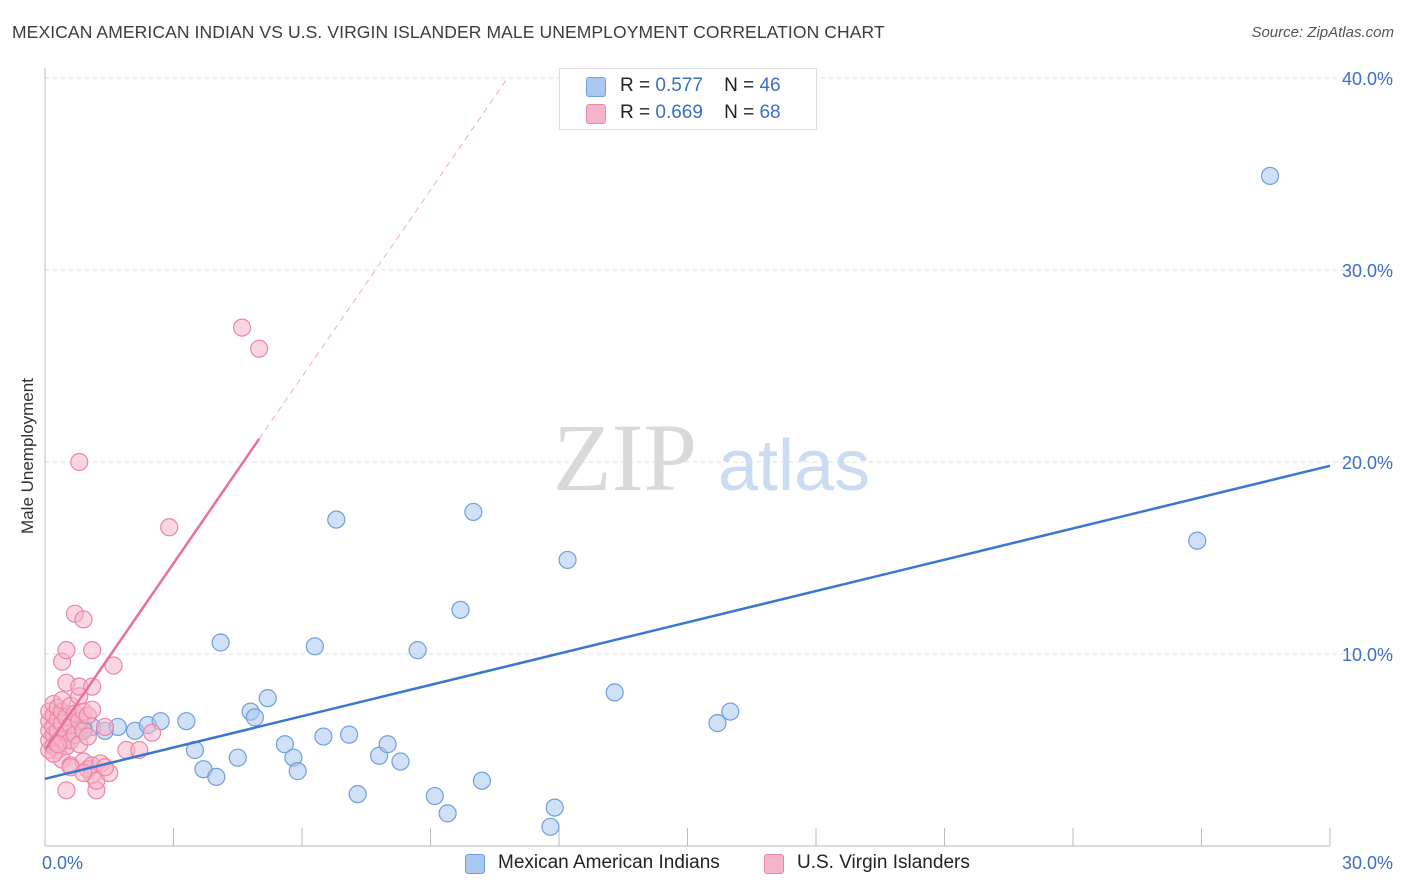  I want to click on trend-line-pink-extension, so click(383, 258).